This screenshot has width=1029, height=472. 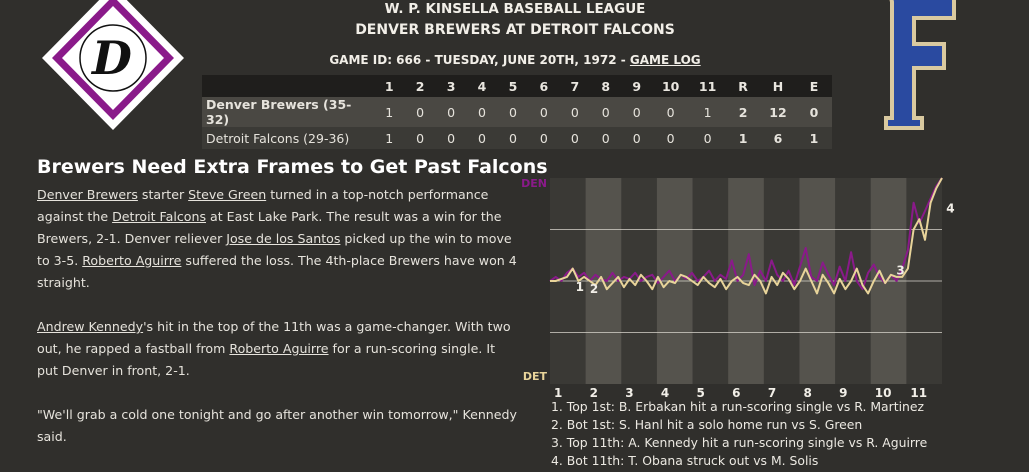 I want to click on game-log-link: GAME LOG, so click(x=665, y=60).